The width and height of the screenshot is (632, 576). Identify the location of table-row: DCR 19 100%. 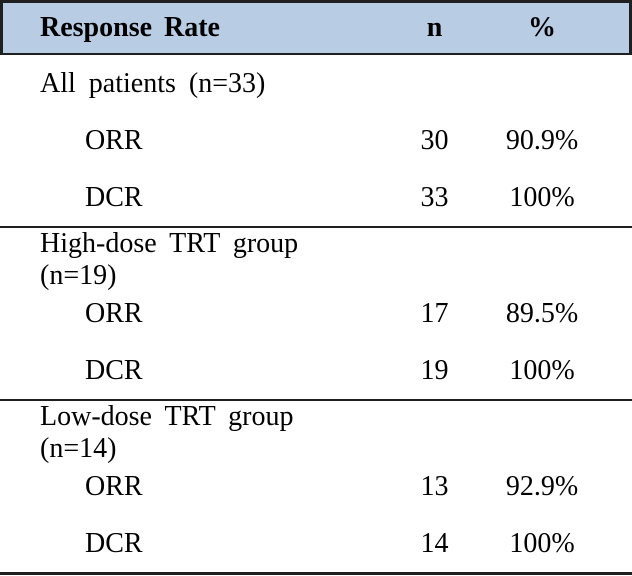
(316, 370).